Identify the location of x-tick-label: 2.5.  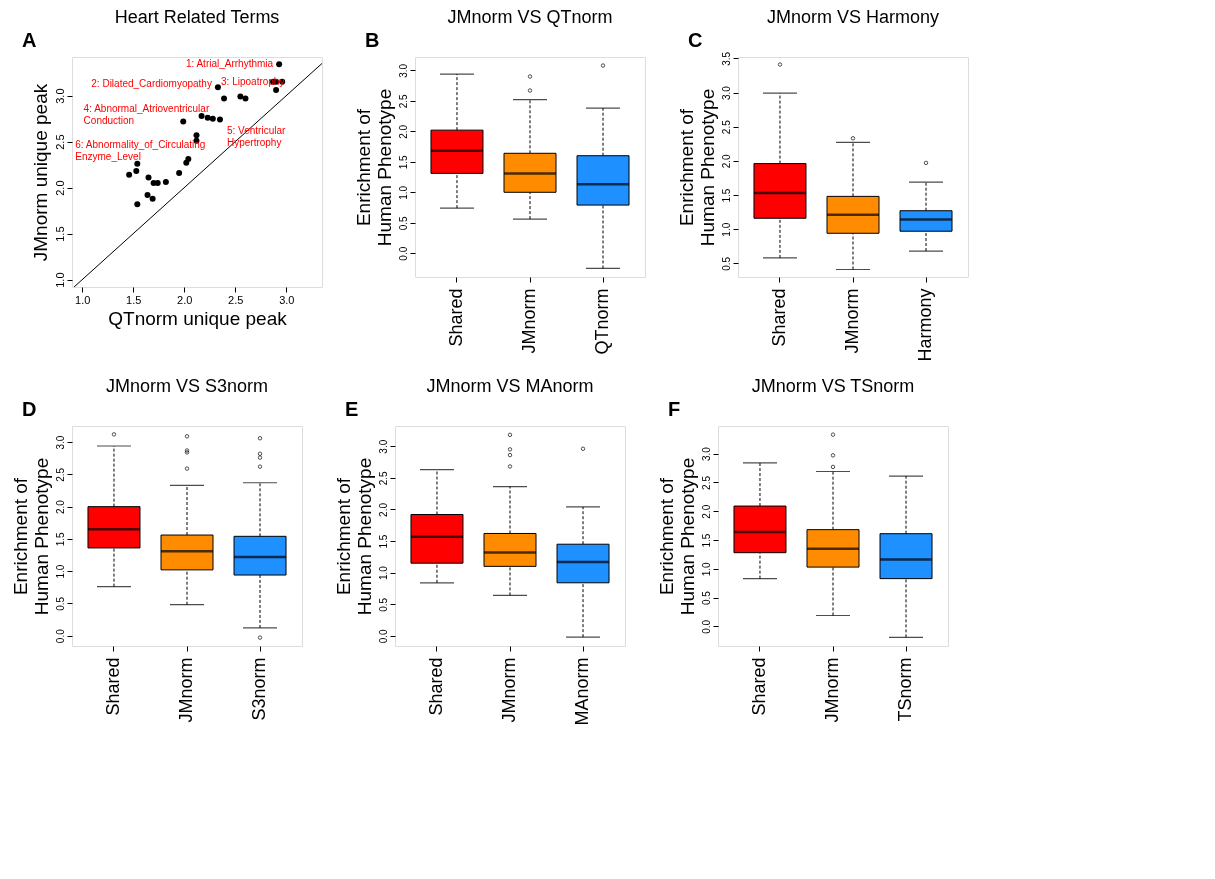
(236, 299).